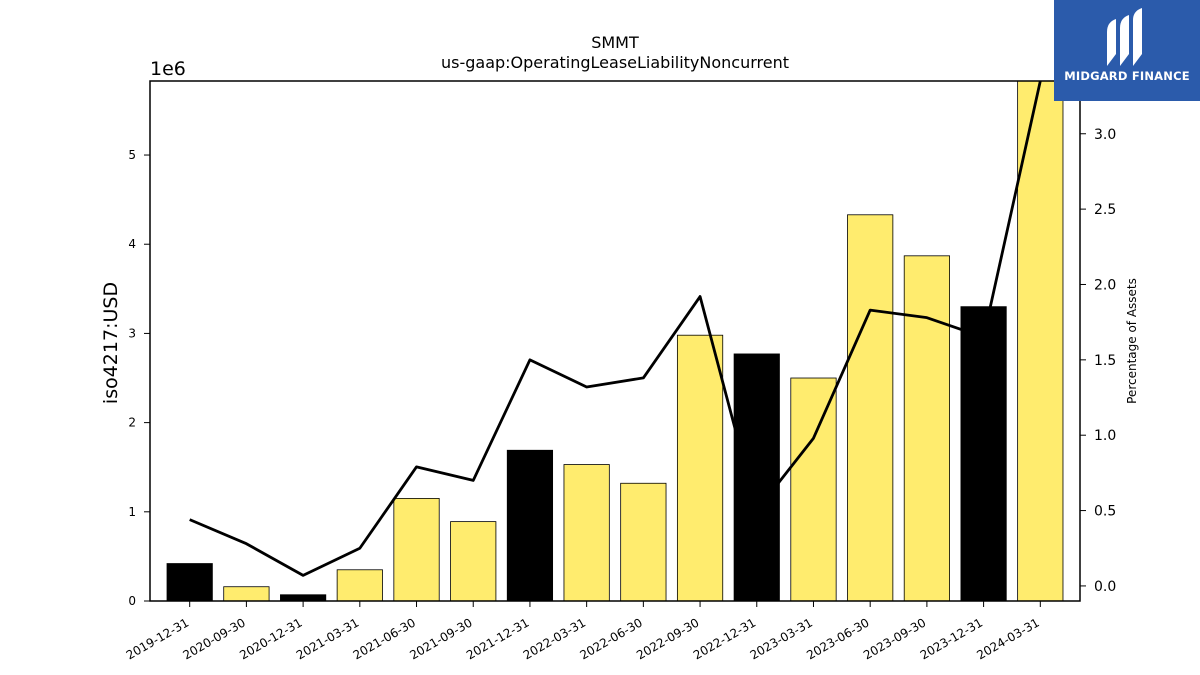 Image resolution: width=1200 pixels, height=675 pixels. Describe the element at coordinates (1105, 135) in the screenshot. I see `y2-tick-label: 3.0` at that location.